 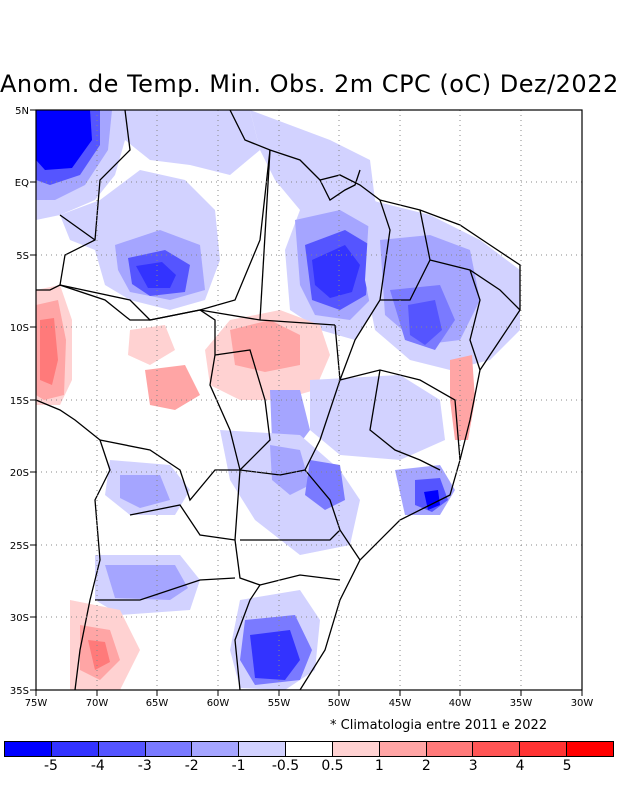 I want to click on lat-label: 30S, so click(x=19, y=618).